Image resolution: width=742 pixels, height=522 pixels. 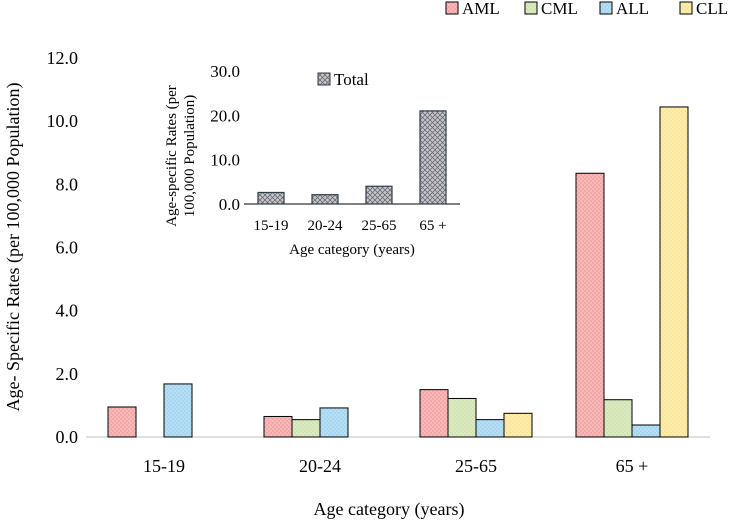 I want to click on legend-label-cll: CLL, so click(x=712, y=9).